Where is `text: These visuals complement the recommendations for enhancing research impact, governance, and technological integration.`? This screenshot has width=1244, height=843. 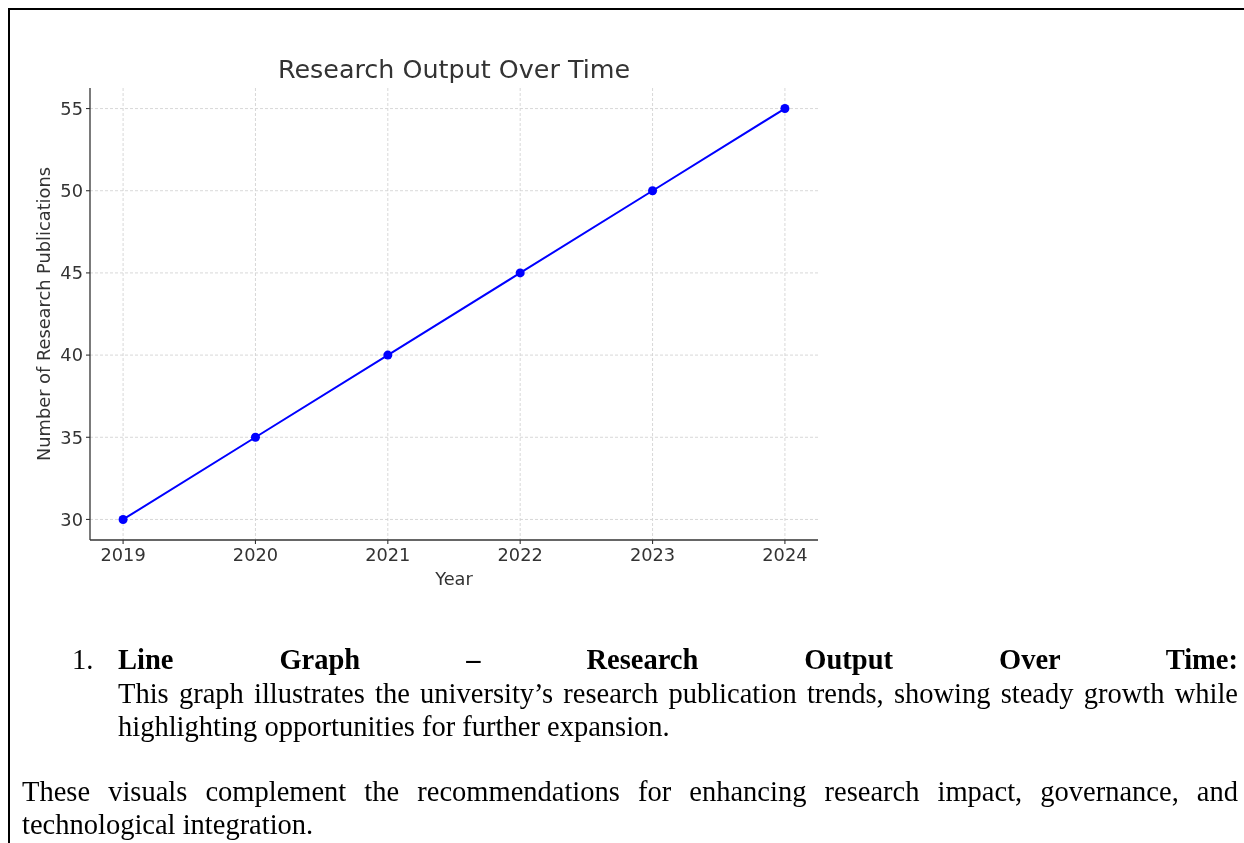
text: These visuals complement the recommendations for enhancing research impact, governance, and technological integration. is located at coordinates (630, 808).